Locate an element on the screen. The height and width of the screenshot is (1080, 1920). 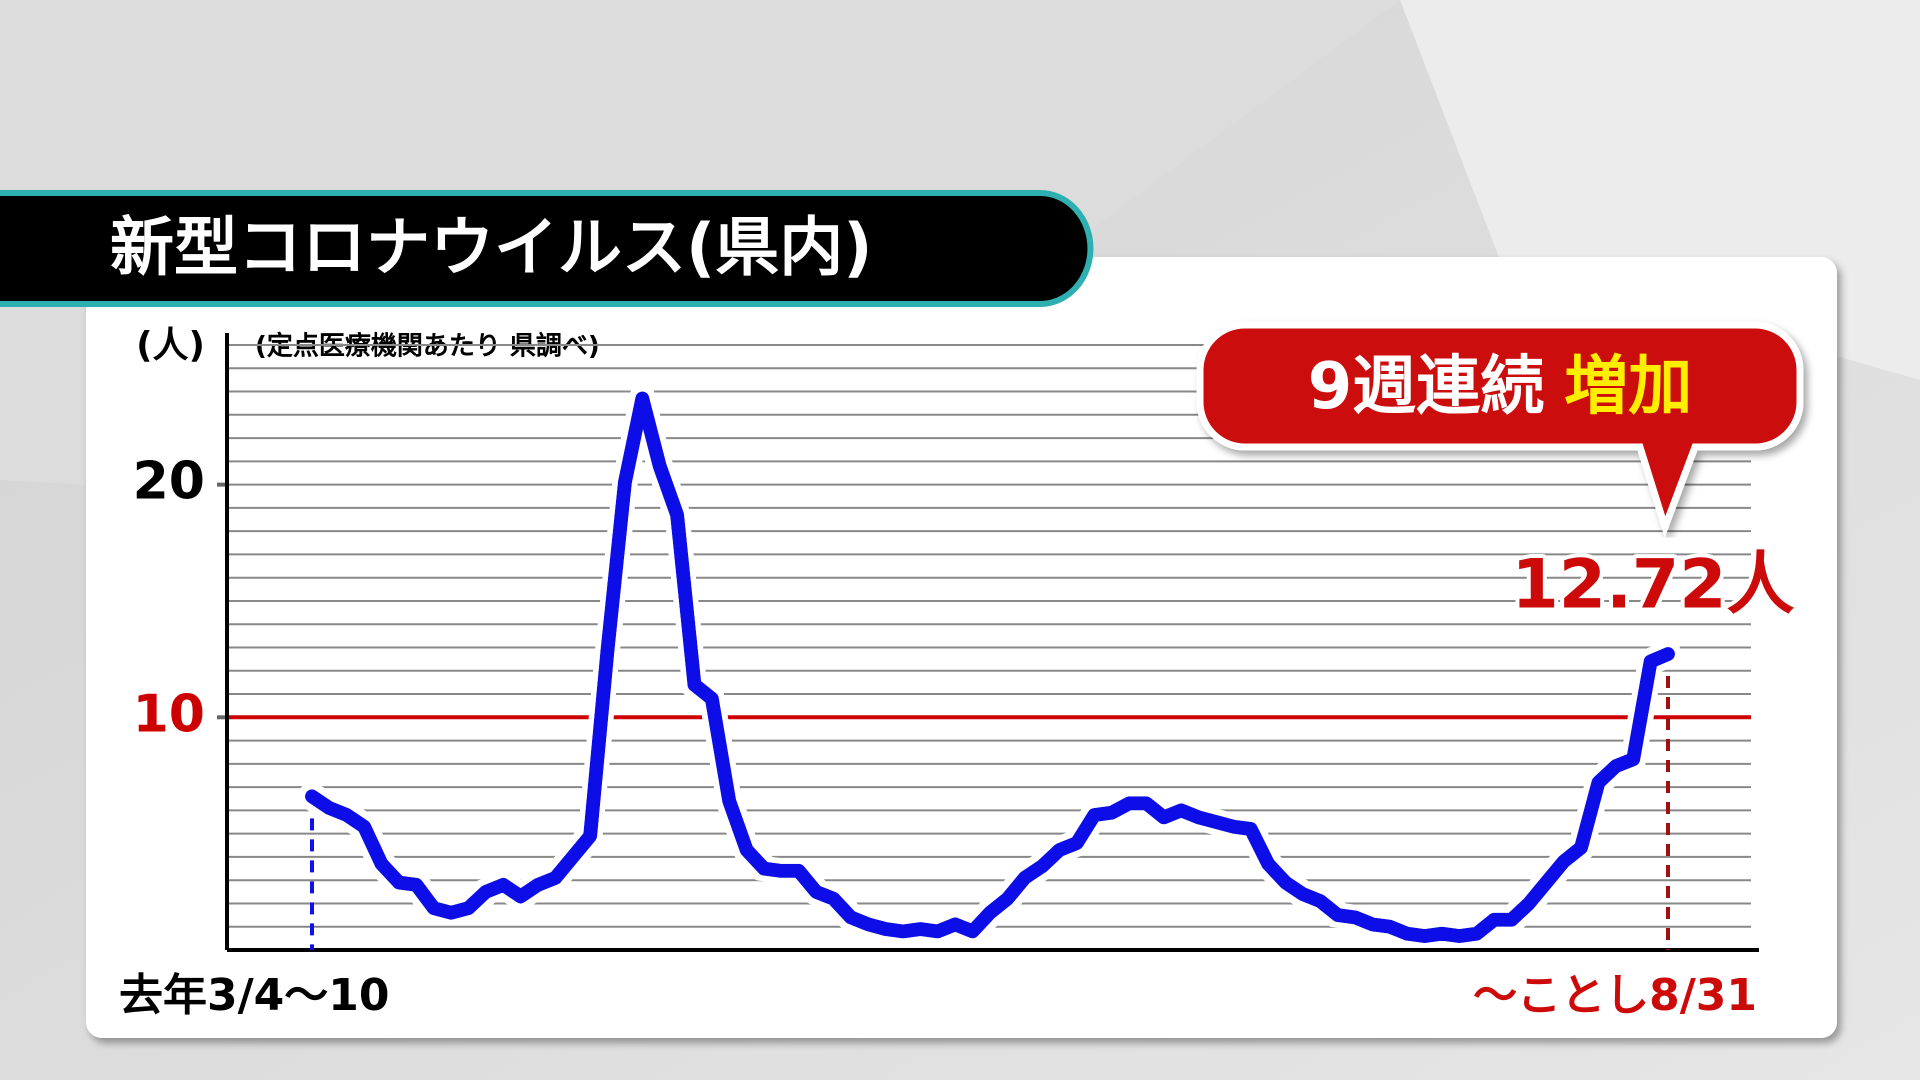
y-axis-label: (人) is located at coordinates (170, 345).